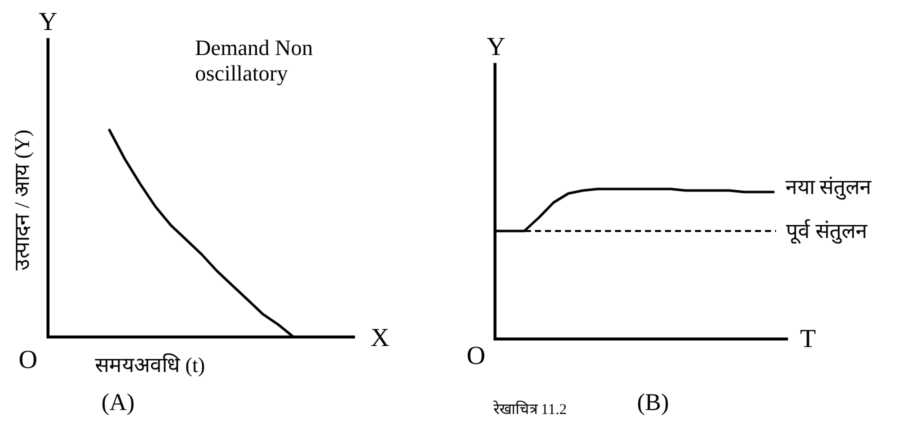  I want to click on text: Demand Non oscillatory, so click(254, 60).